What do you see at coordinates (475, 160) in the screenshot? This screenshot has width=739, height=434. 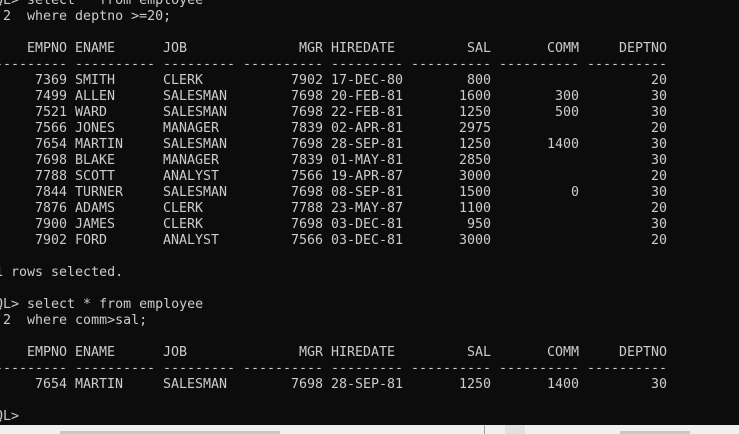 I see `table-cell: 2850` at bounding box center [475, 160].